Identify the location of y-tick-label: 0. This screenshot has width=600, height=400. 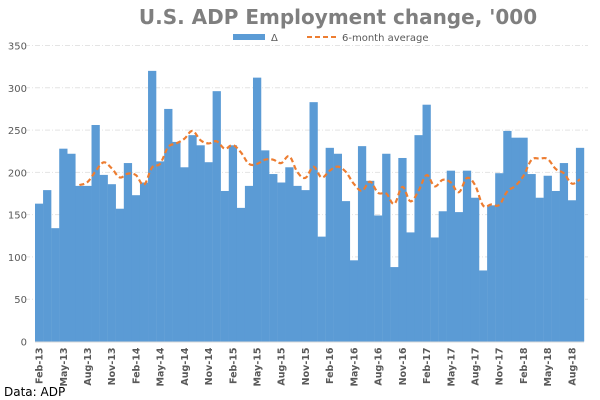
(24, 343).